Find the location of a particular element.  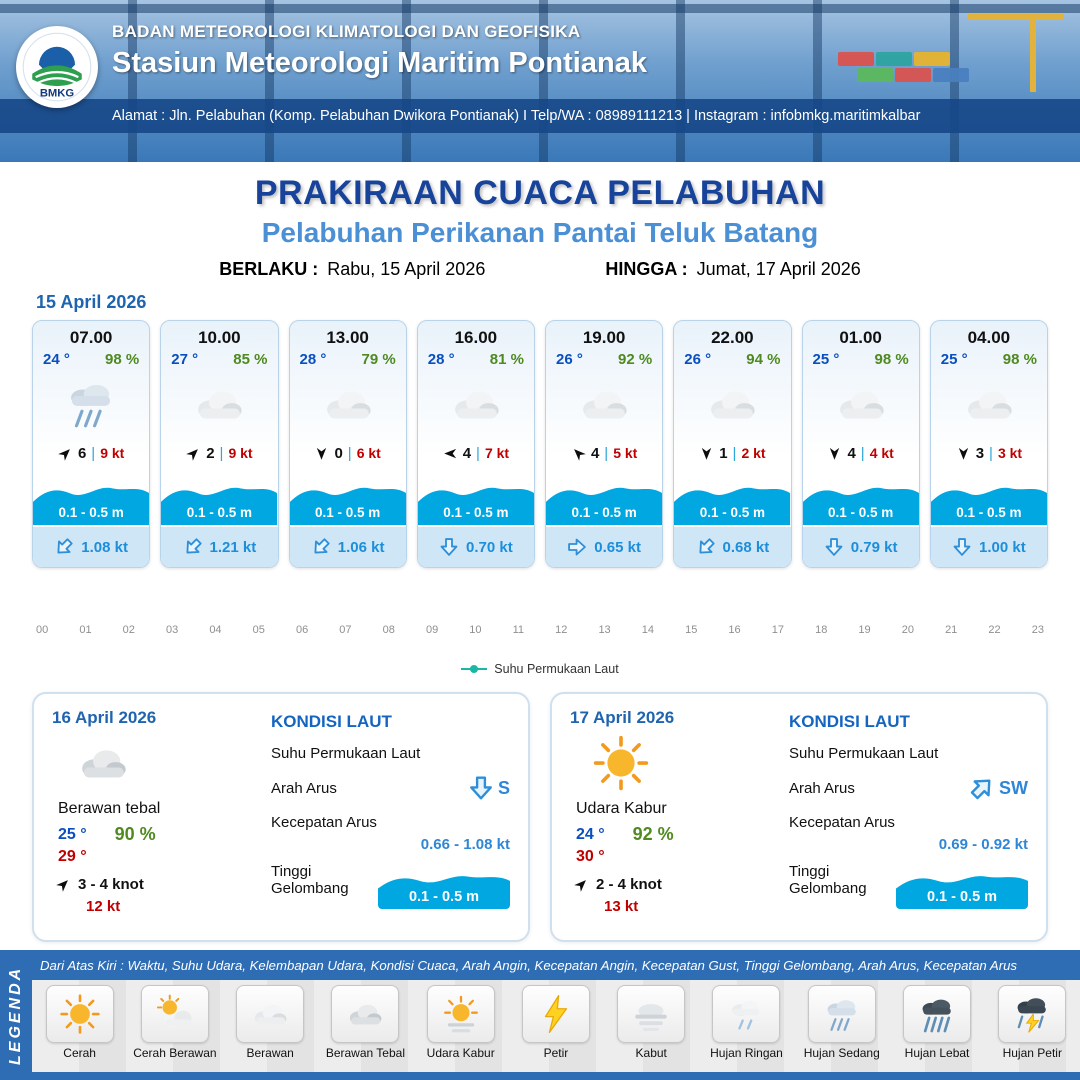

current-speed: 0.70 kt is located at coordinates (489, 547).